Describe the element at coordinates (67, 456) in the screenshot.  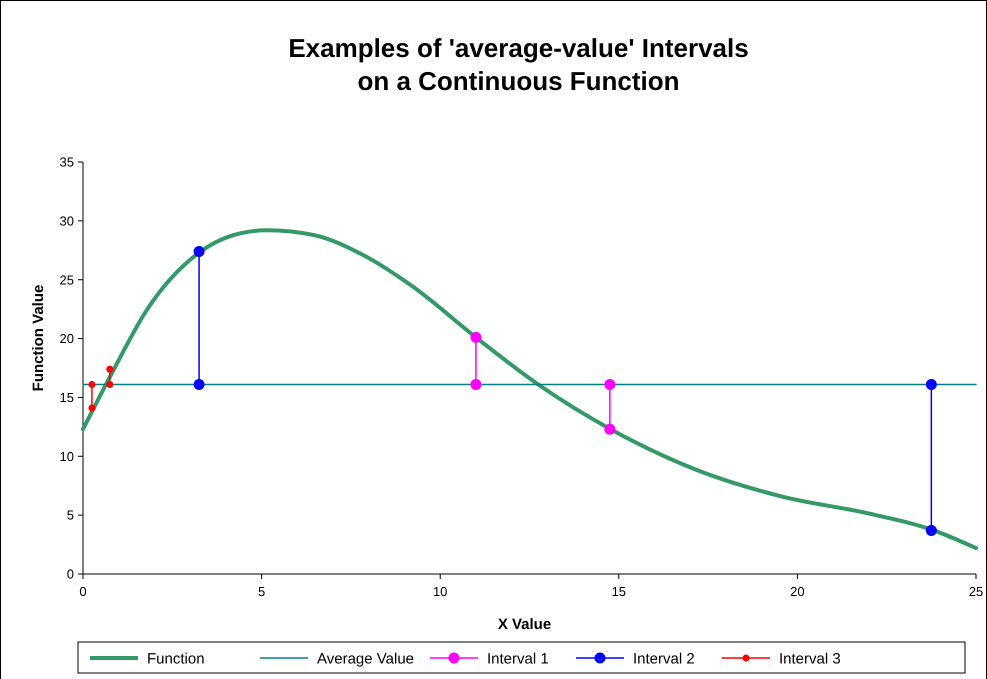
I see `y-tick-label: 10` at that location.